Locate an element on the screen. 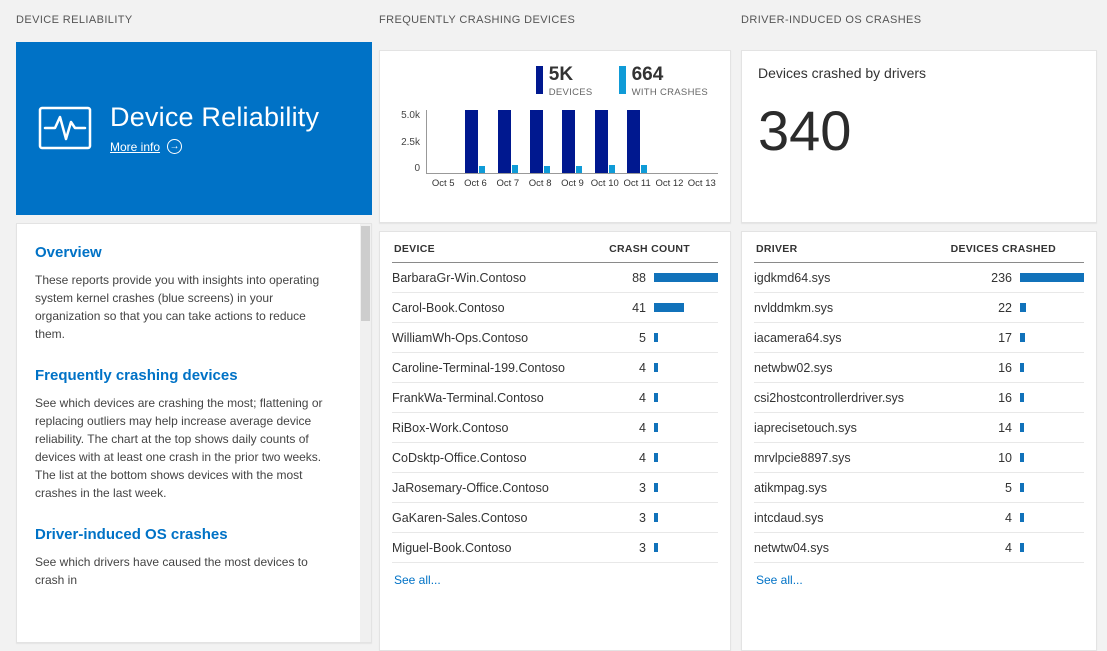  table-row: intcdaud.sys 4 is located at coordinates (919, 518).